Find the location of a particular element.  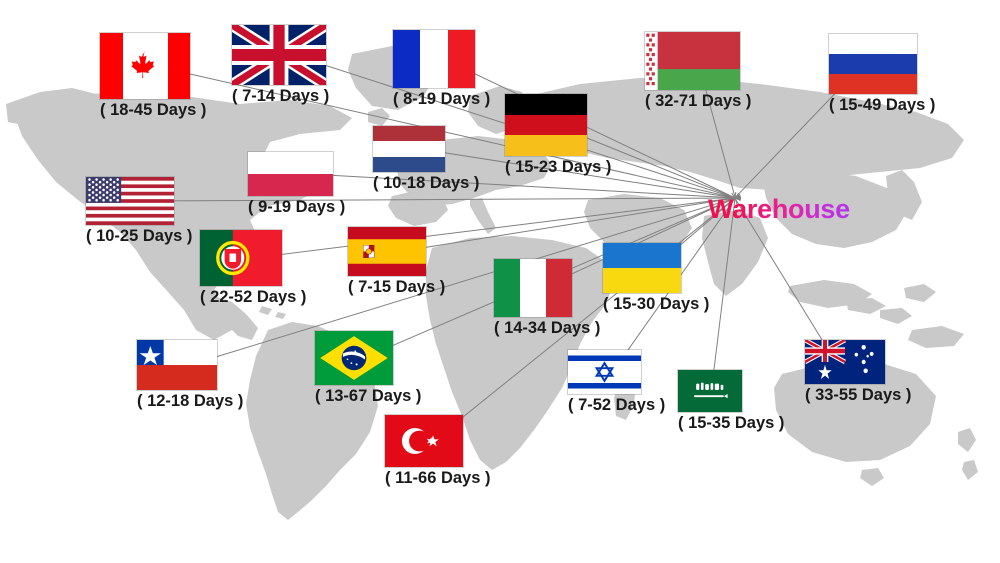

flag-by is located at coordinates (692, 61).